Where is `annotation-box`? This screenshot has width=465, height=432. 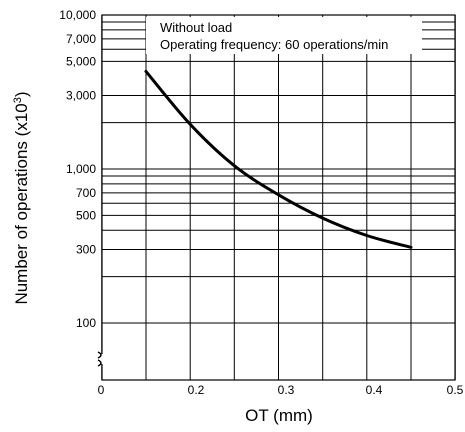 annotation-box is located at coordinates (284, 35).